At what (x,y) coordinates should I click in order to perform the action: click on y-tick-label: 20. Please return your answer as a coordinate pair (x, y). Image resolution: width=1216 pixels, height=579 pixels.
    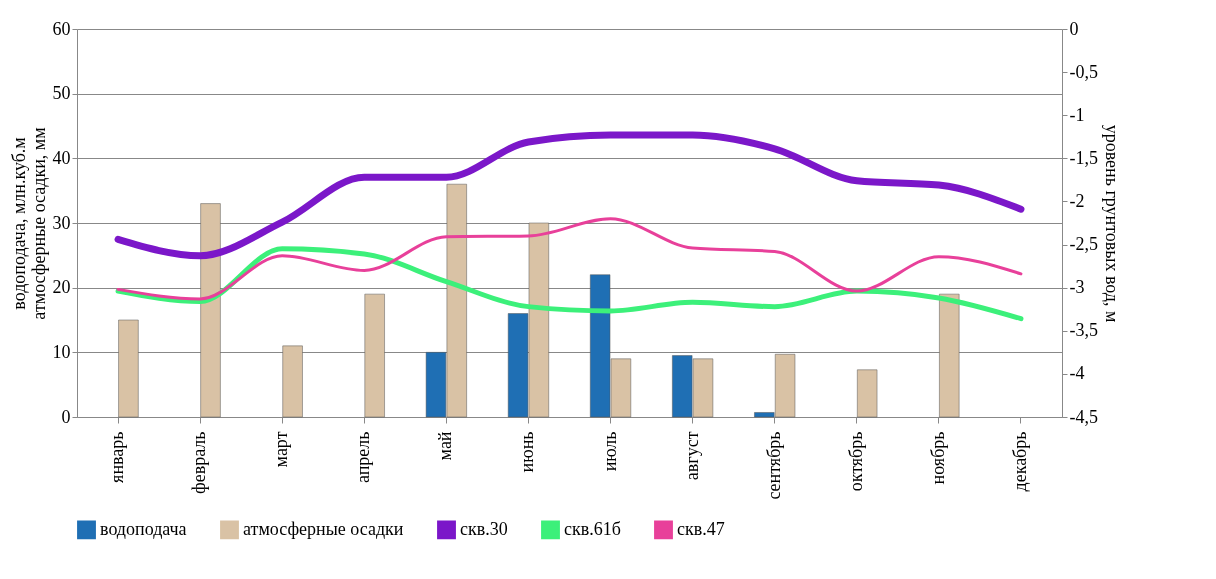
    Looking at the image, I should click on (61, 287).